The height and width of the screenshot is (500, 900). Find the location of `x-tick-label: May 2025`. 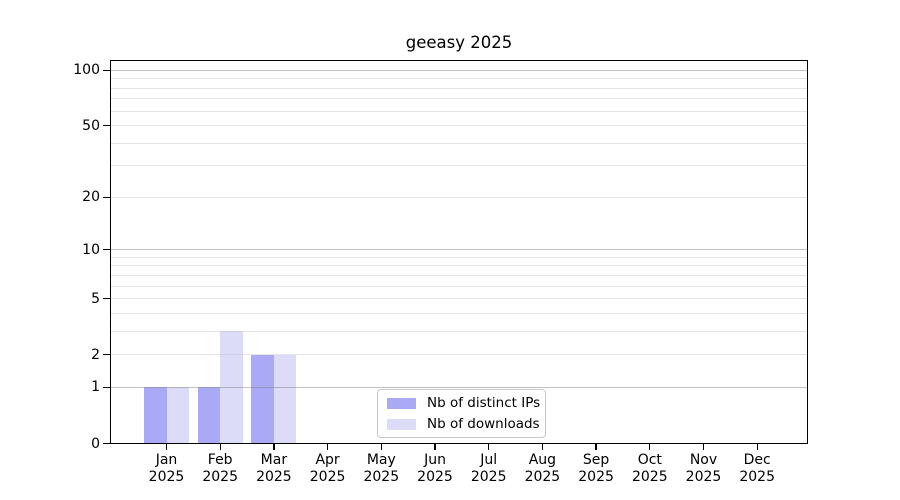

x-tick-label: May 2025 is located at coordinates (381, 468).